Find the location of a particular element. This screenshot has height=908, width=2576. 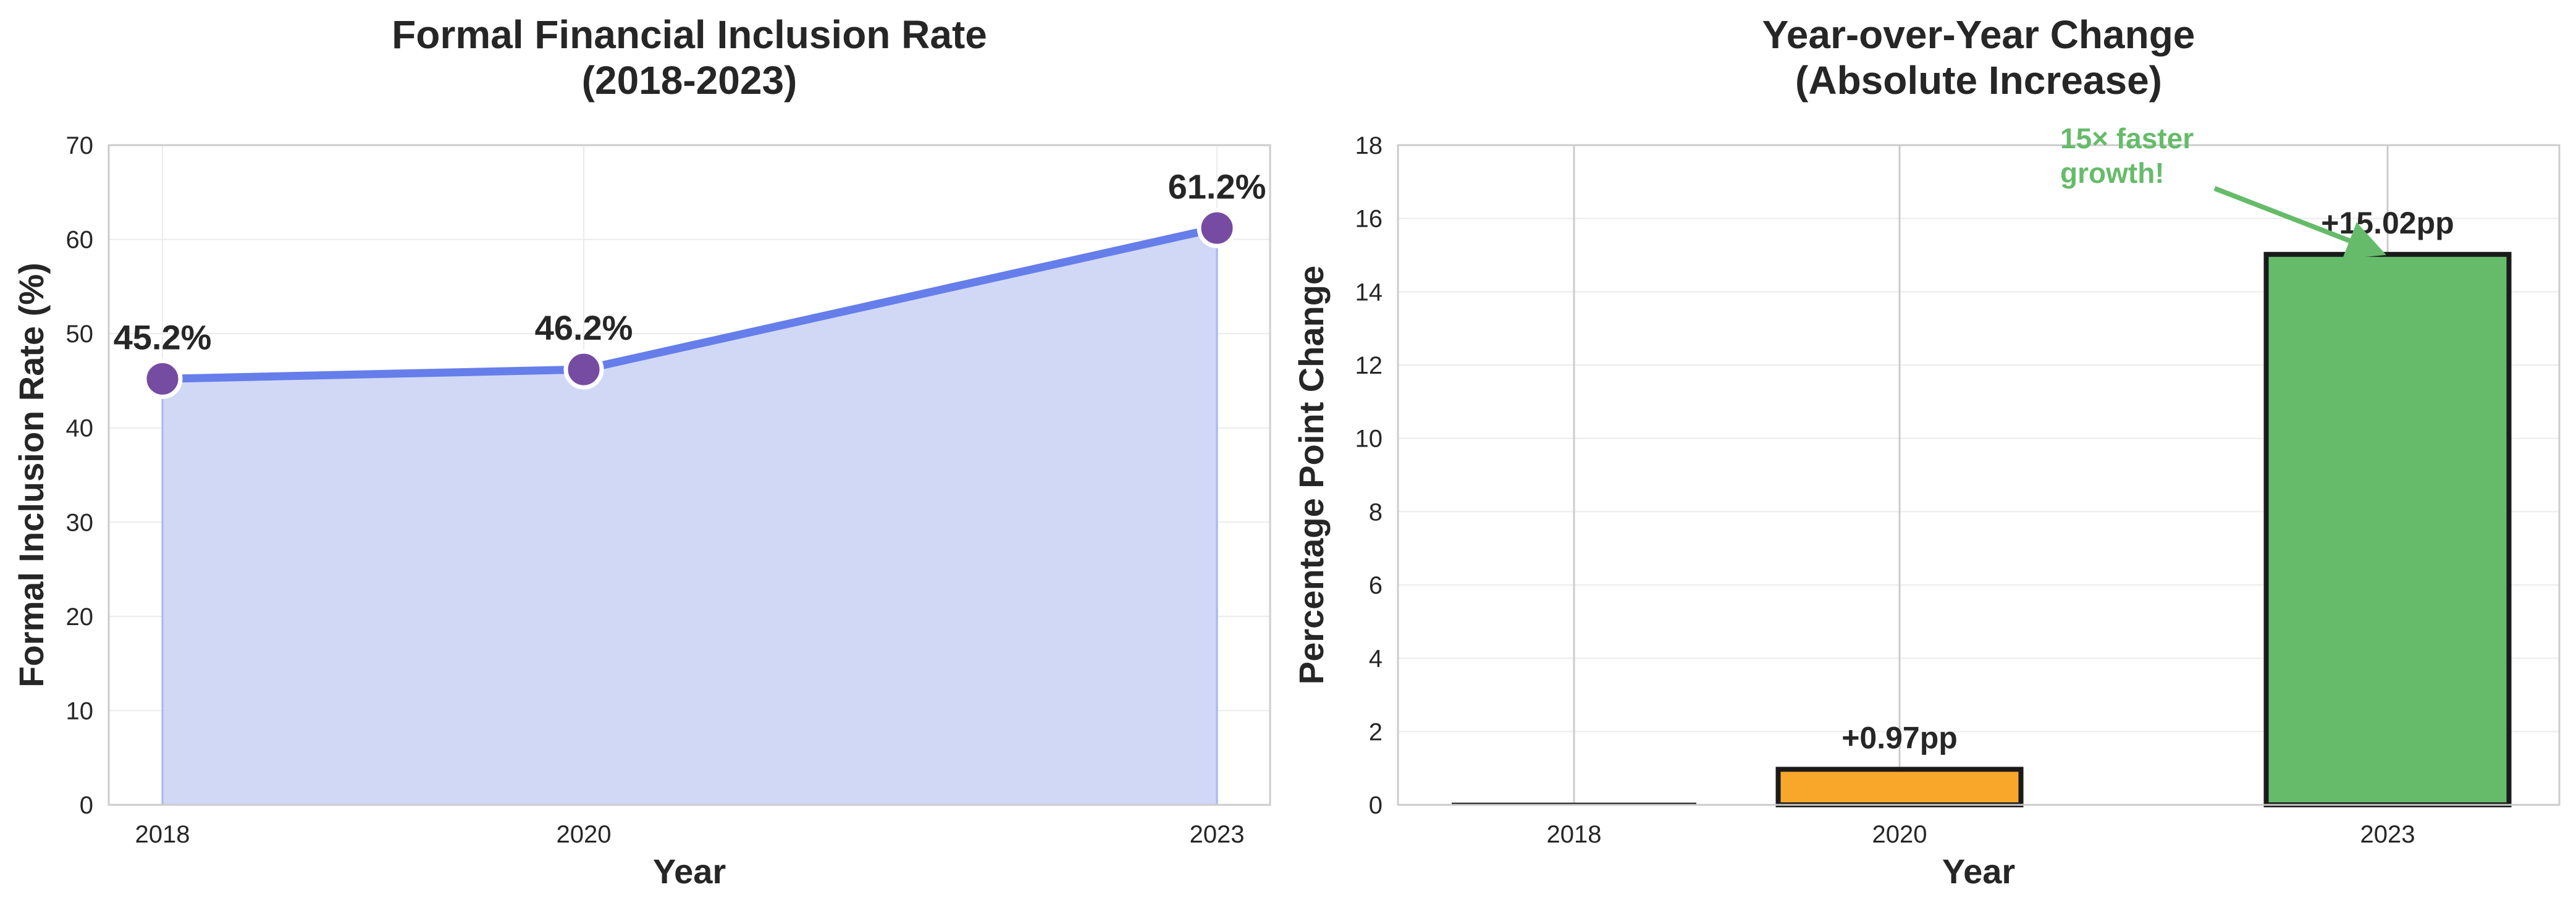

right-x-tick-label: 2018 is located at coordinates (1574, 835).